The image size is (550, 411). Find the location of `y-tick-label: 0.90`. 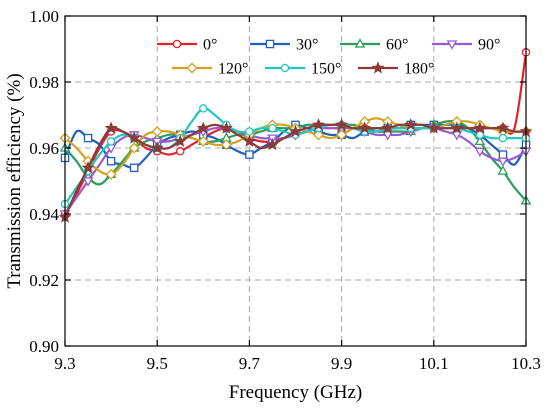

y-tick-label: 0.90 is located at coordinates (44, 346).